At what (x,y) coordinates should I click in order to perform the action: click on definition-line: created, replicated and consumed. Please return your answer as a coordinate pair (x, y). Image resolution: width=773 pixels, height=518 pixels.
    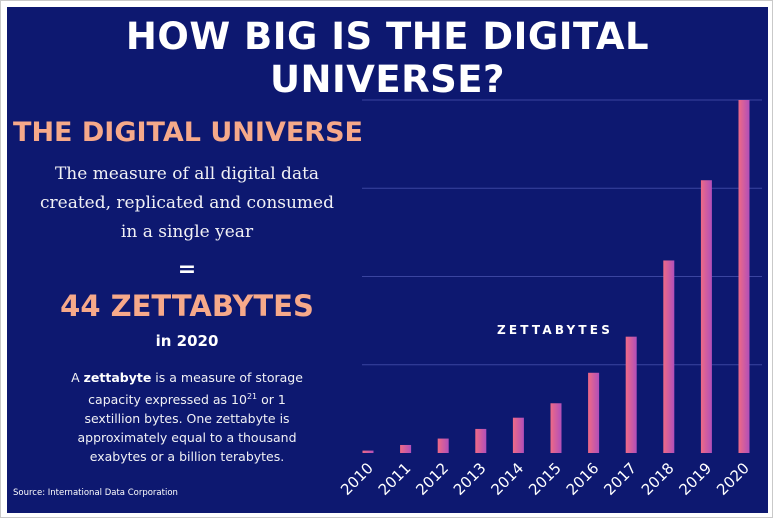
    Looking at the image, I should click on (186, 203).